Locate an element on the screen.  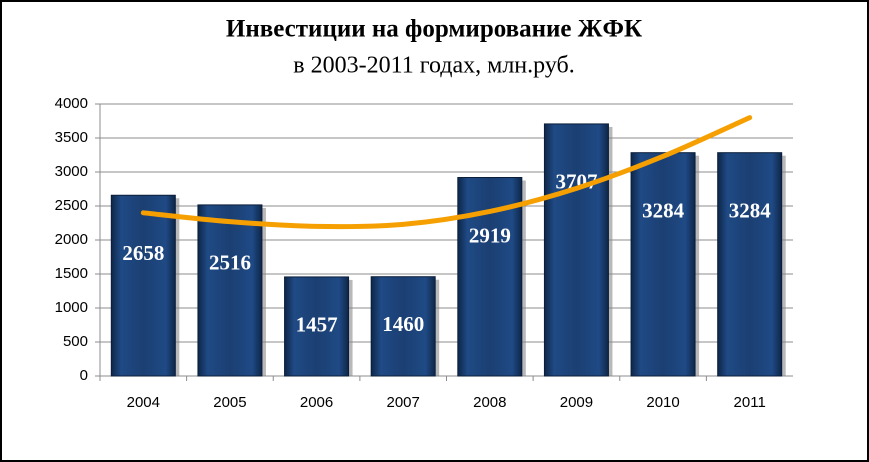
y-tick-label: 1500 is located at coordinates (71, 273).